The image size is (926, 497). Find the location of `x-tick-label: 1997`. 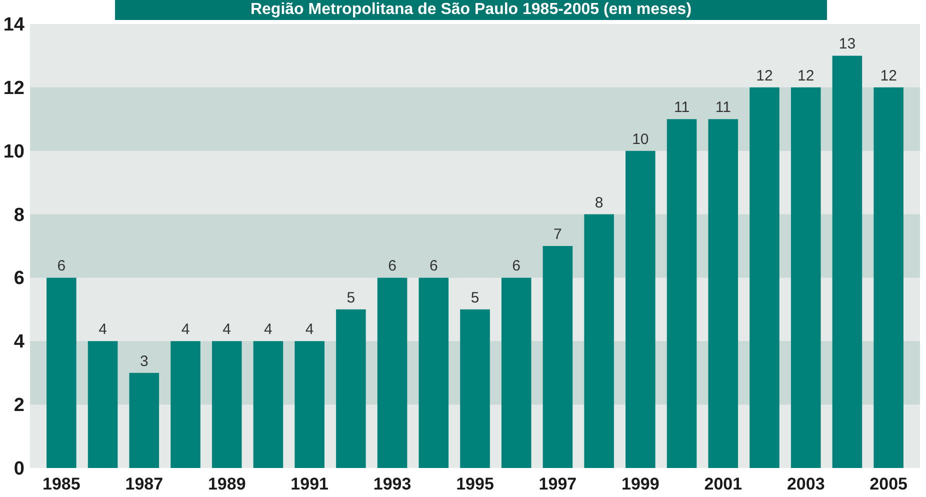

x-tick-label: 1997 is located at coordinates (557, 484).